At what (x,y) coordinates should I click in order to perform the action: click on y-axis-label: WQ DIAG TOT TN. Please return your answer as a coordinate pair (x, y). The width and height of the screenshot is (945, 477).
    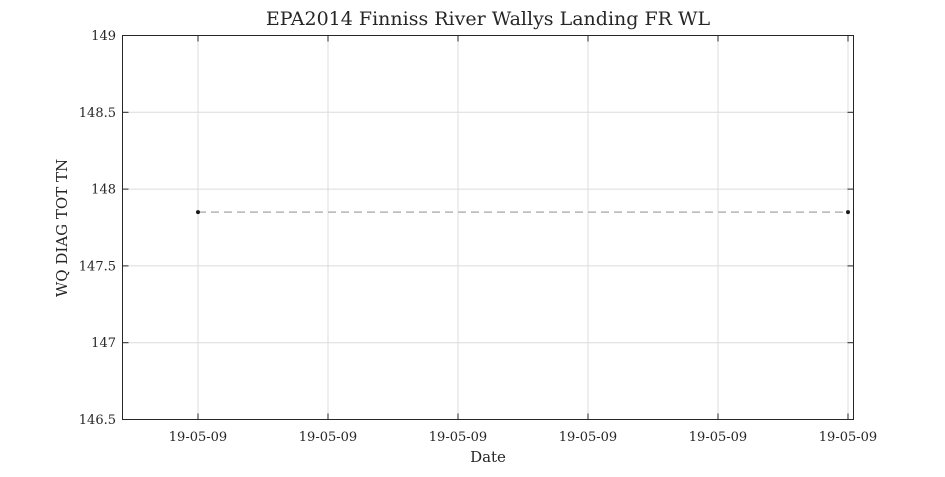
    Looking at the image, I should click on (62, 228).